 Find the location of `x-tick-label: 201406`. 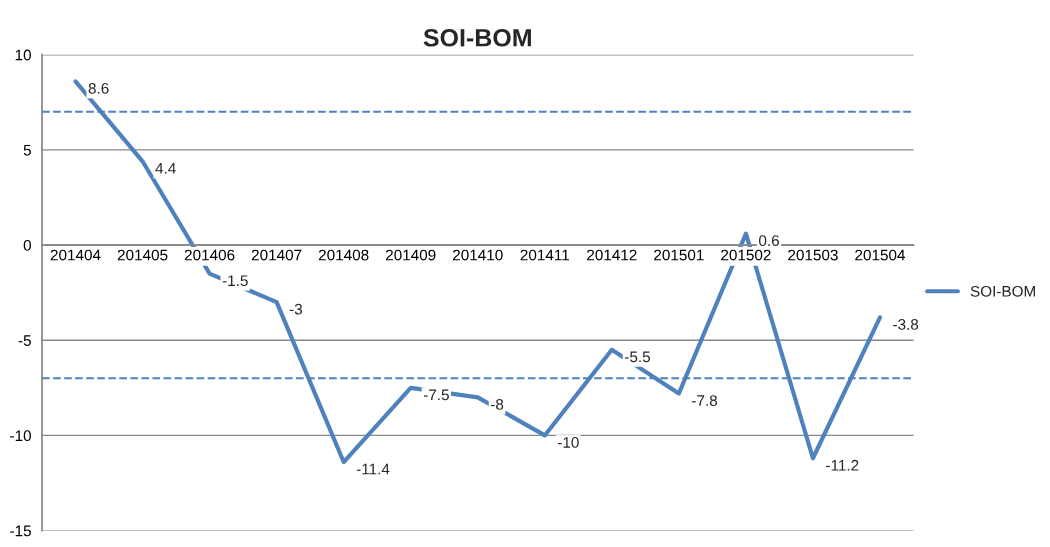

x-tick-label: 201406 is located at coordinates (209, 255).